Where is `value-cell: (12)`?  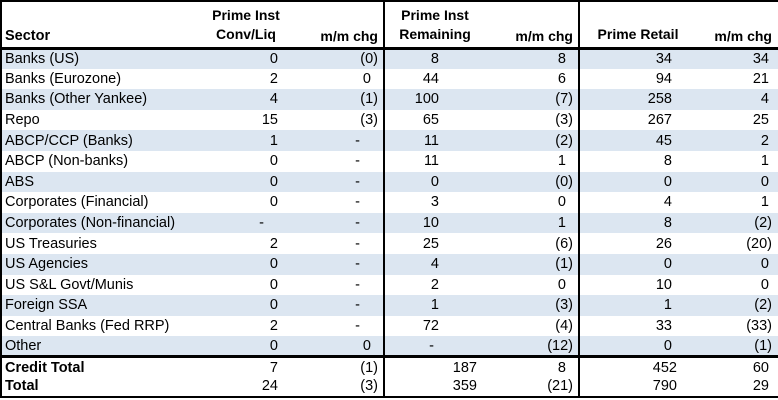 value-cell: (12) is located at coordinates (532, 346).